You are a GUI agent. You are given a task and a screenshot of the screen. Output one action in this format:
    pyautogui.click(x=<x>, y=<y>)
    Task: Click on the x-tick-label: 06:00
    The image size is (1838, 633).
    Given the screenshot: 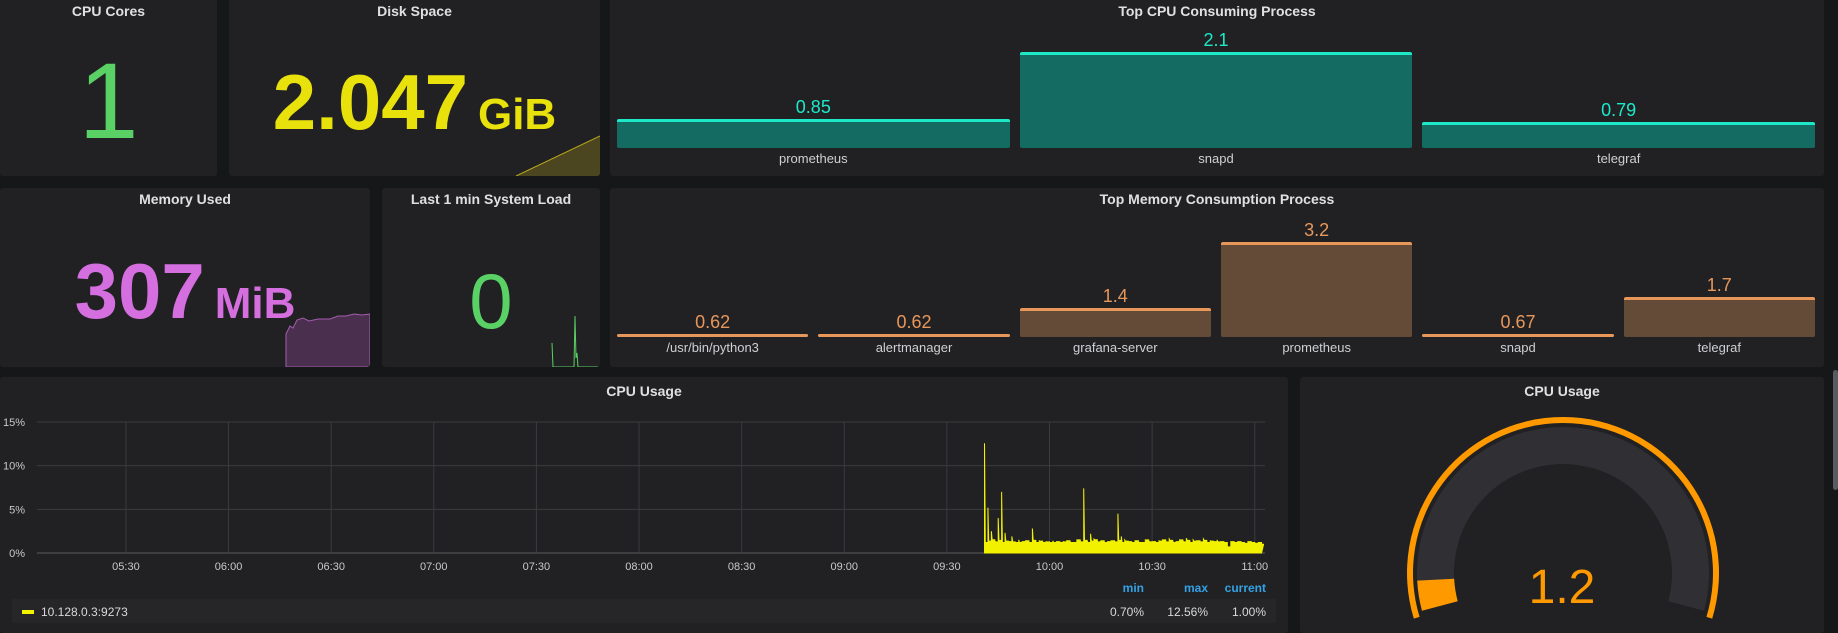 What is the action you would take?
    pyautogui.click(x=229, y=567)
    